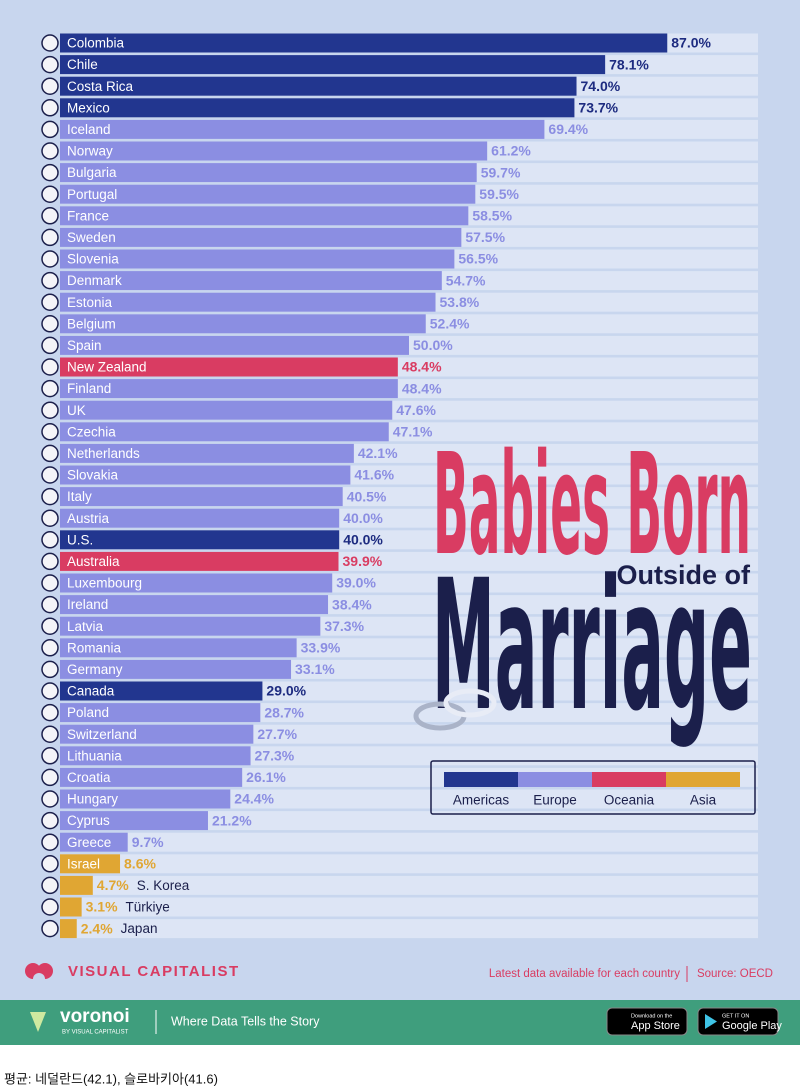 This screenshot has height=1092, width=800. I want to click on value-label: 52.4%, so click(450, 324).